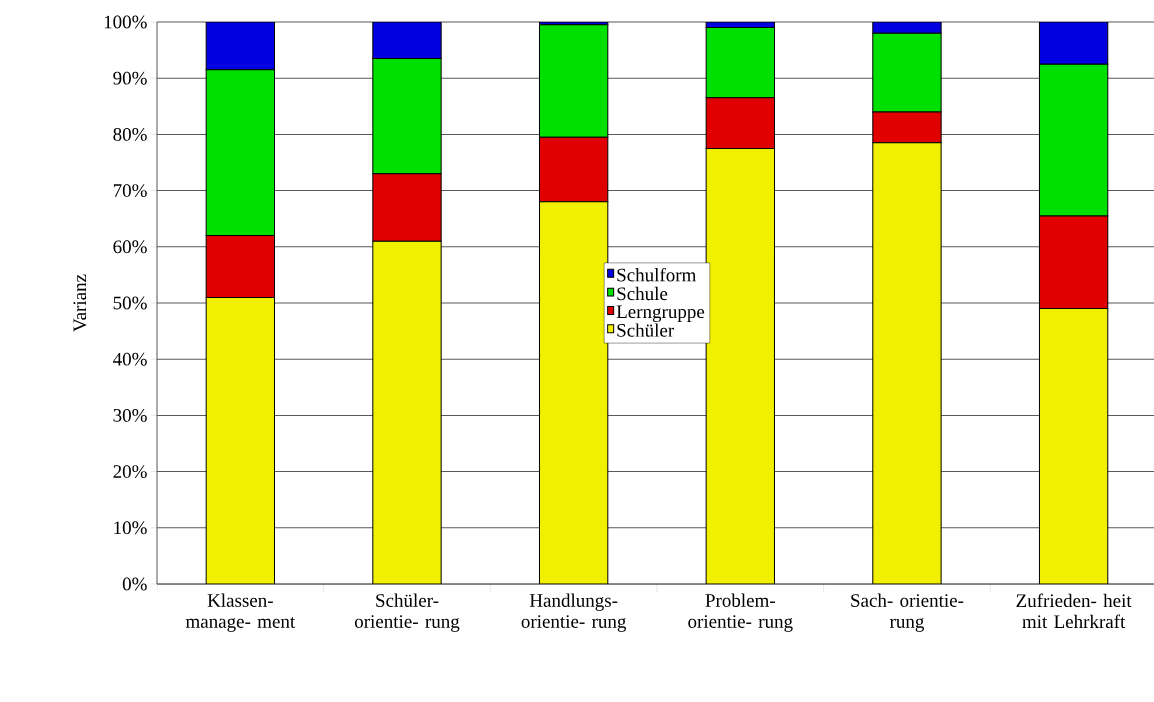 Image resolution: width=1154 pixels, height=702 pixels. What do you see at coordinates (130, 472) in the screenshot?
I see `y-tick-label: 20%` at bounding box center [130, 472].